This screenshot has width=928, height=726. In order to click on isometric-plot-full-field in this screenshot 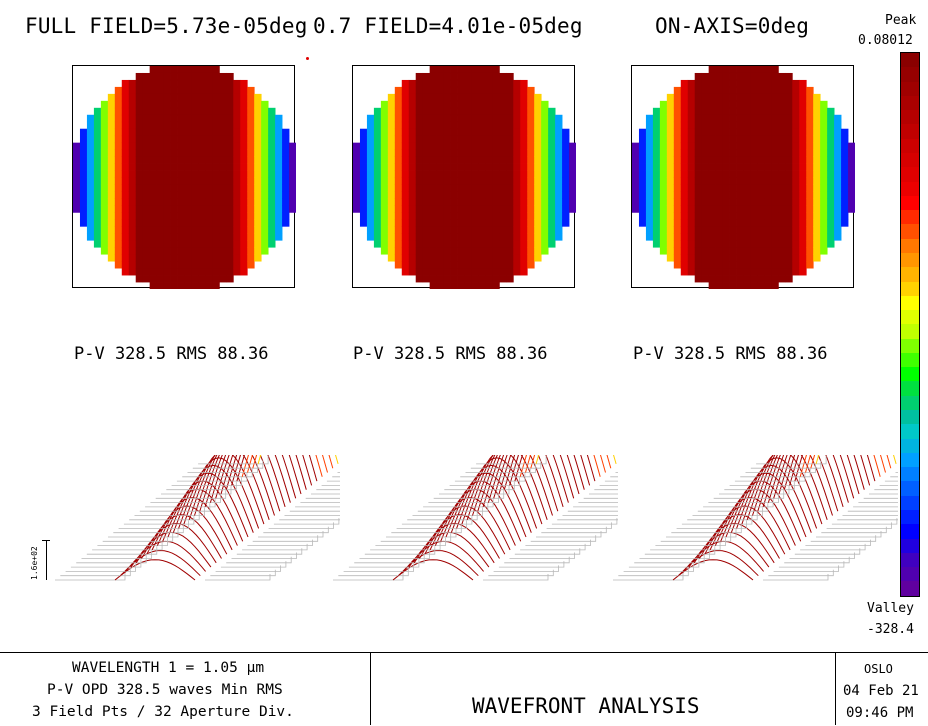, I will do `click(197, 518)`.